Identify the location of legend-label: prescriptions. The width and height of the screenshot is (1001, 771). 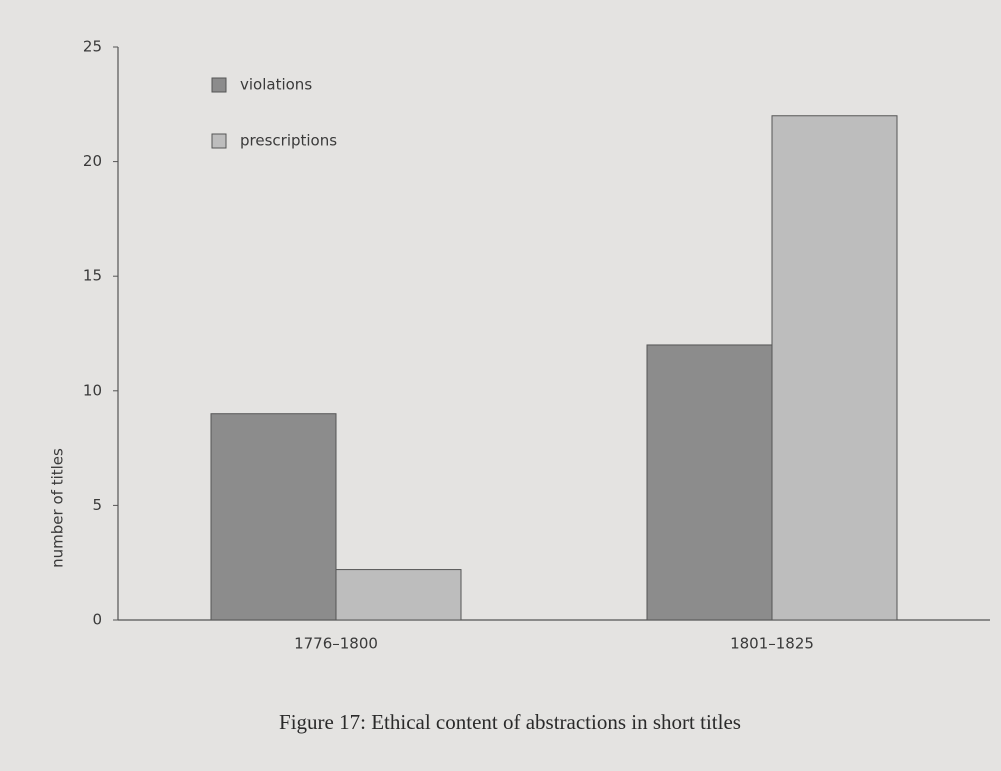
(288, 141).